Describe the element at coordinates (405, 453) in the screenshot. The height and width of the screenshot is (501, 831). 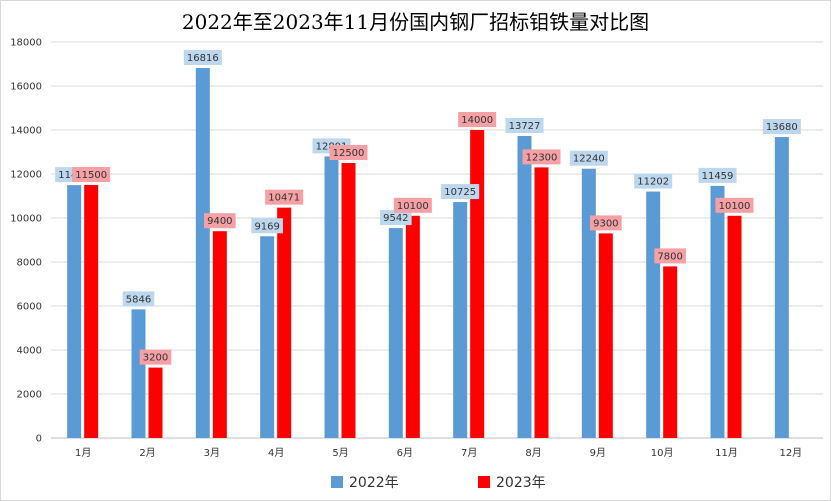
I see `x-tick-label: 6月` at that location.